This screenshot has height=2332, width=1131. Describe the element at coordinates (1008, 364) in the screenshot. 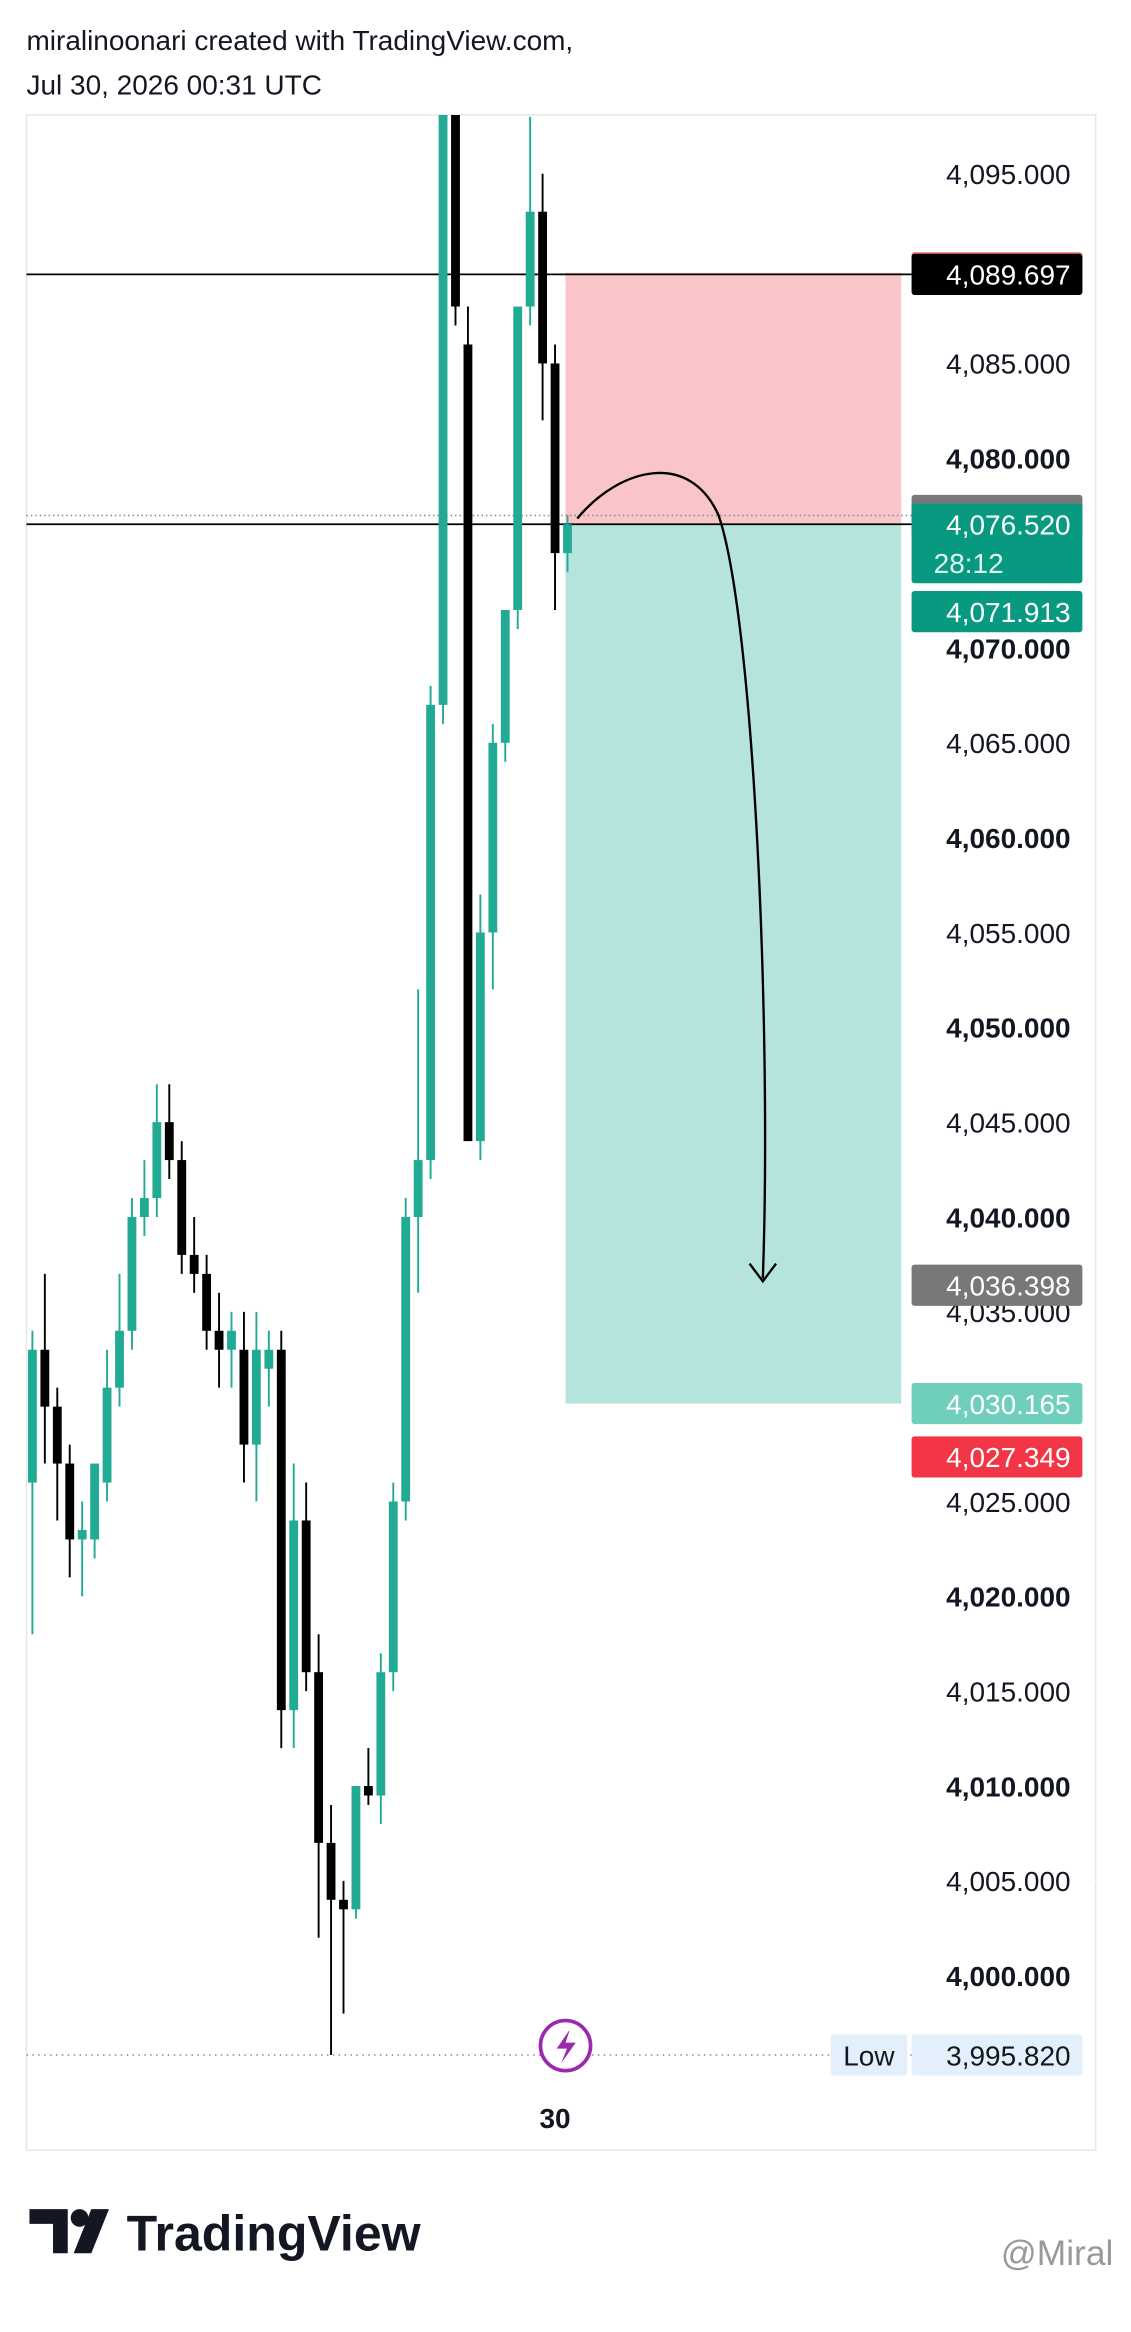

I see `y-tick-label: 4,085.000` at that location.